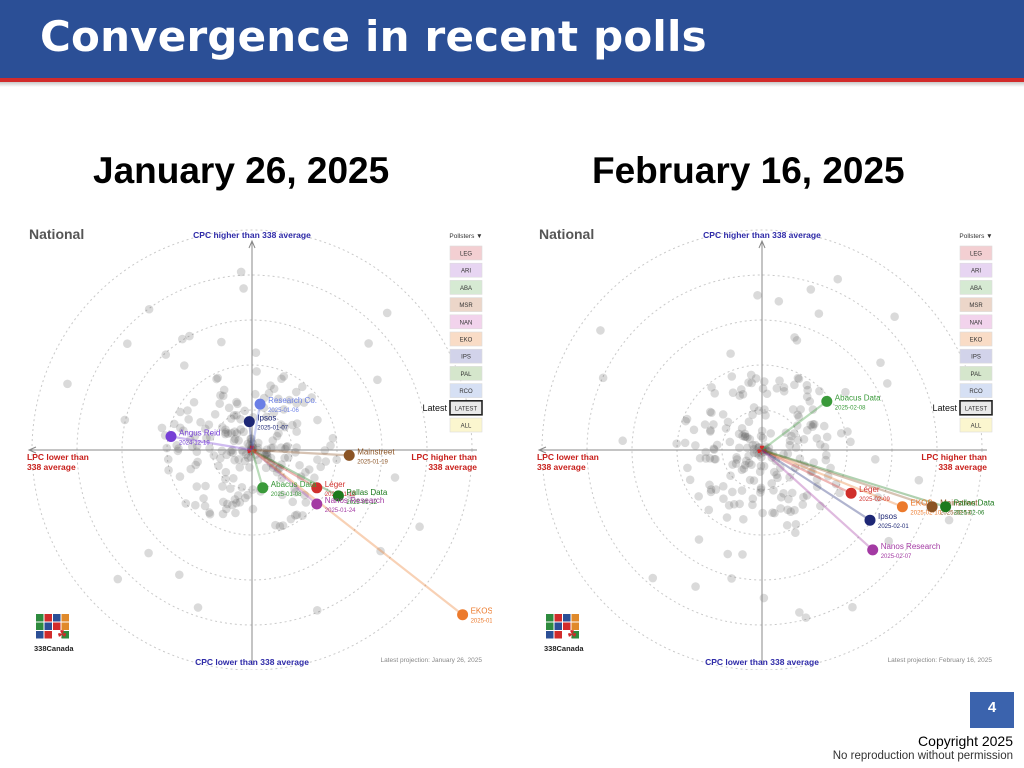 The width and height of the screenshot is (1024, 768). What do you see at coordinates (976, 272) in the screenshot?
I see `legend-label-ari: ARI` at bounding box center [976, 272].